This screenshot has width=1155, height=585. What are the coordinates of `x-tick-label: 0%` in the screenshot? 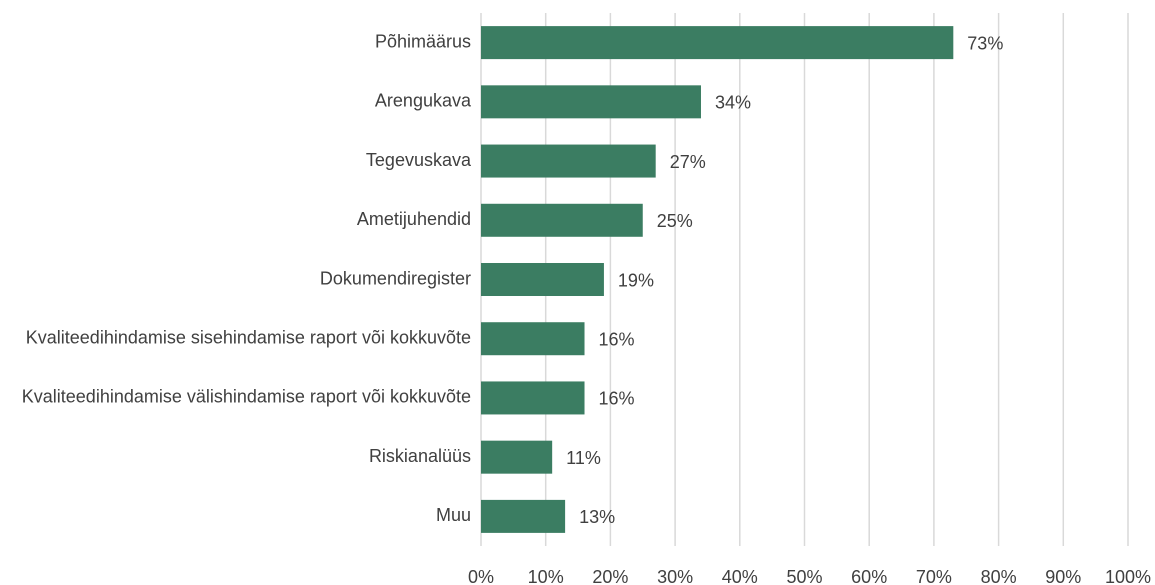 It's located at (481, 576).